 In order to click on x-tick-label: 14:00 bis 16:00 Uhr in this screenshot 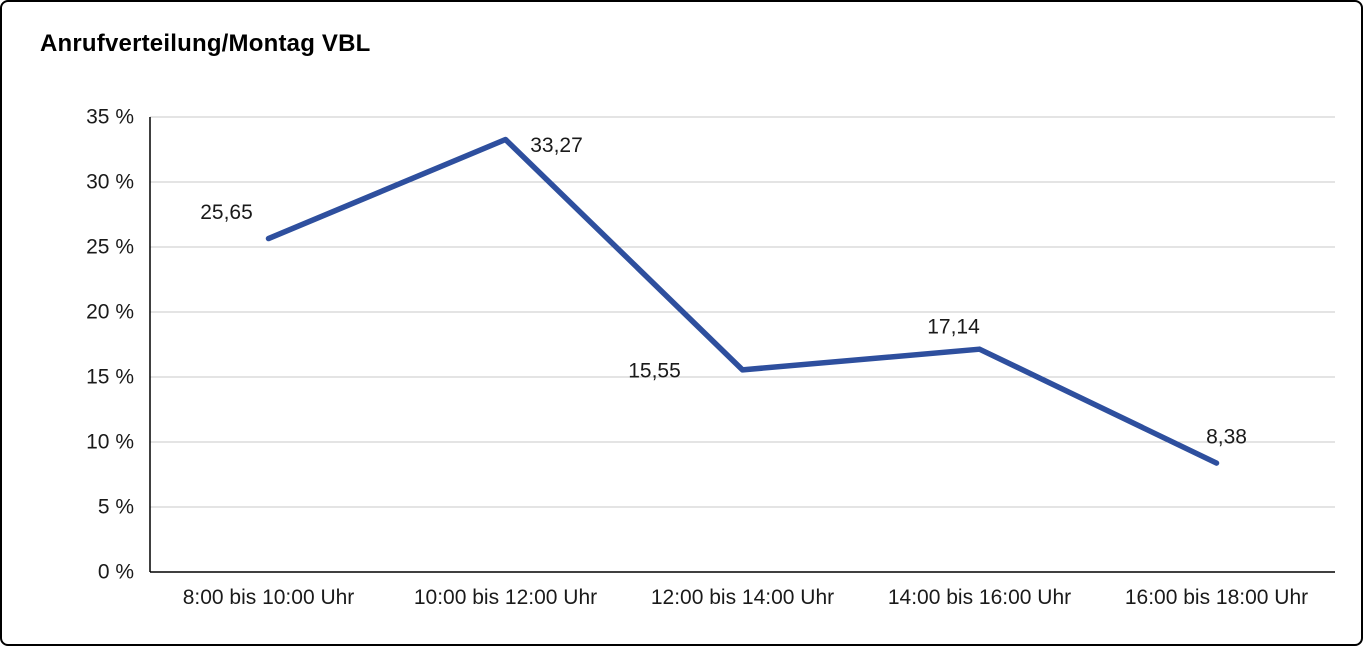, I will do `click(979, 597)`.